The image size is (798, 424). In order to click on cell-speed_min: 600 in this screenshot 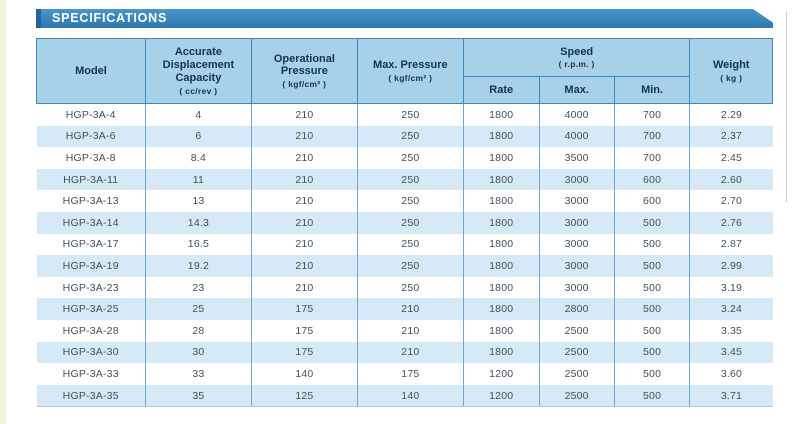, I will do `click(652, 179)`.